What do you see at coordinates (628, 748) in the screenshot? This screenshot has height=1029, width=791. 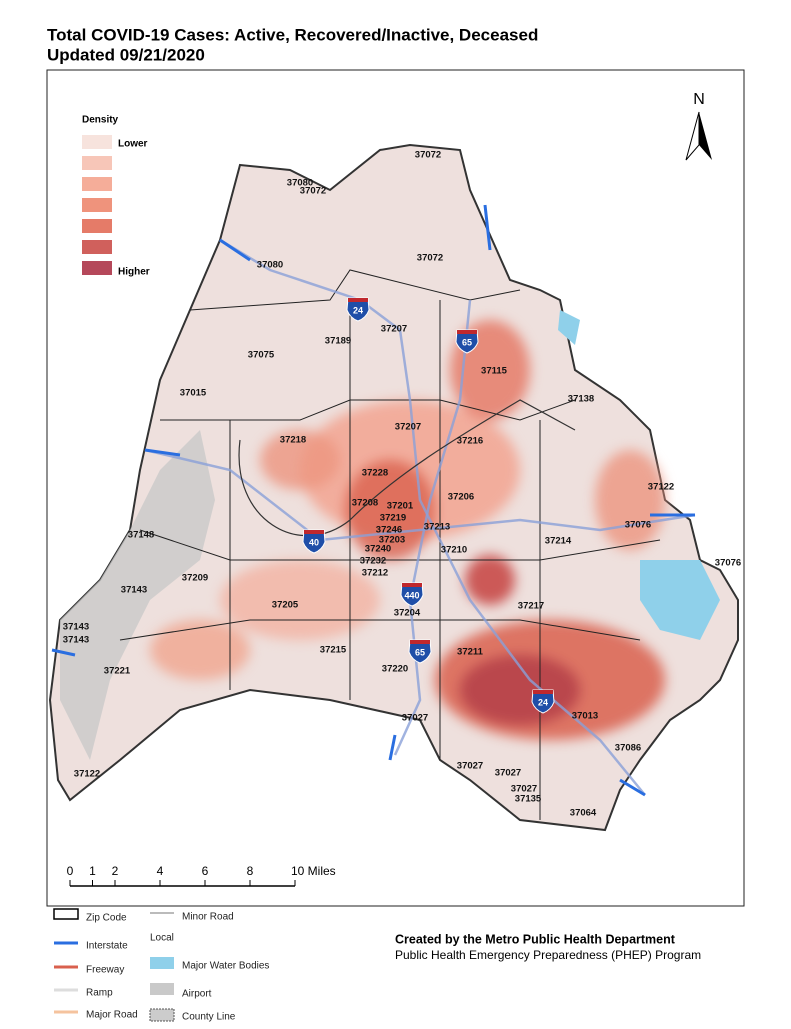 I see `zip-label: 37086` at bounding box center [628, 748].